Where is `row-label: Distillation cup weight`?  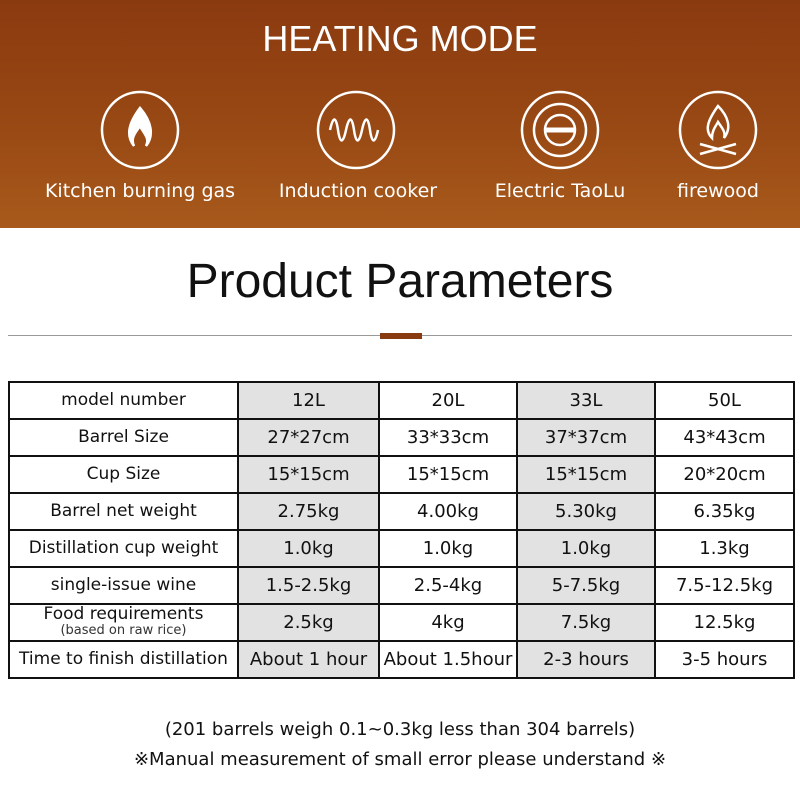 row-label: Distillation cup weight is located at coordinates (123, 548).